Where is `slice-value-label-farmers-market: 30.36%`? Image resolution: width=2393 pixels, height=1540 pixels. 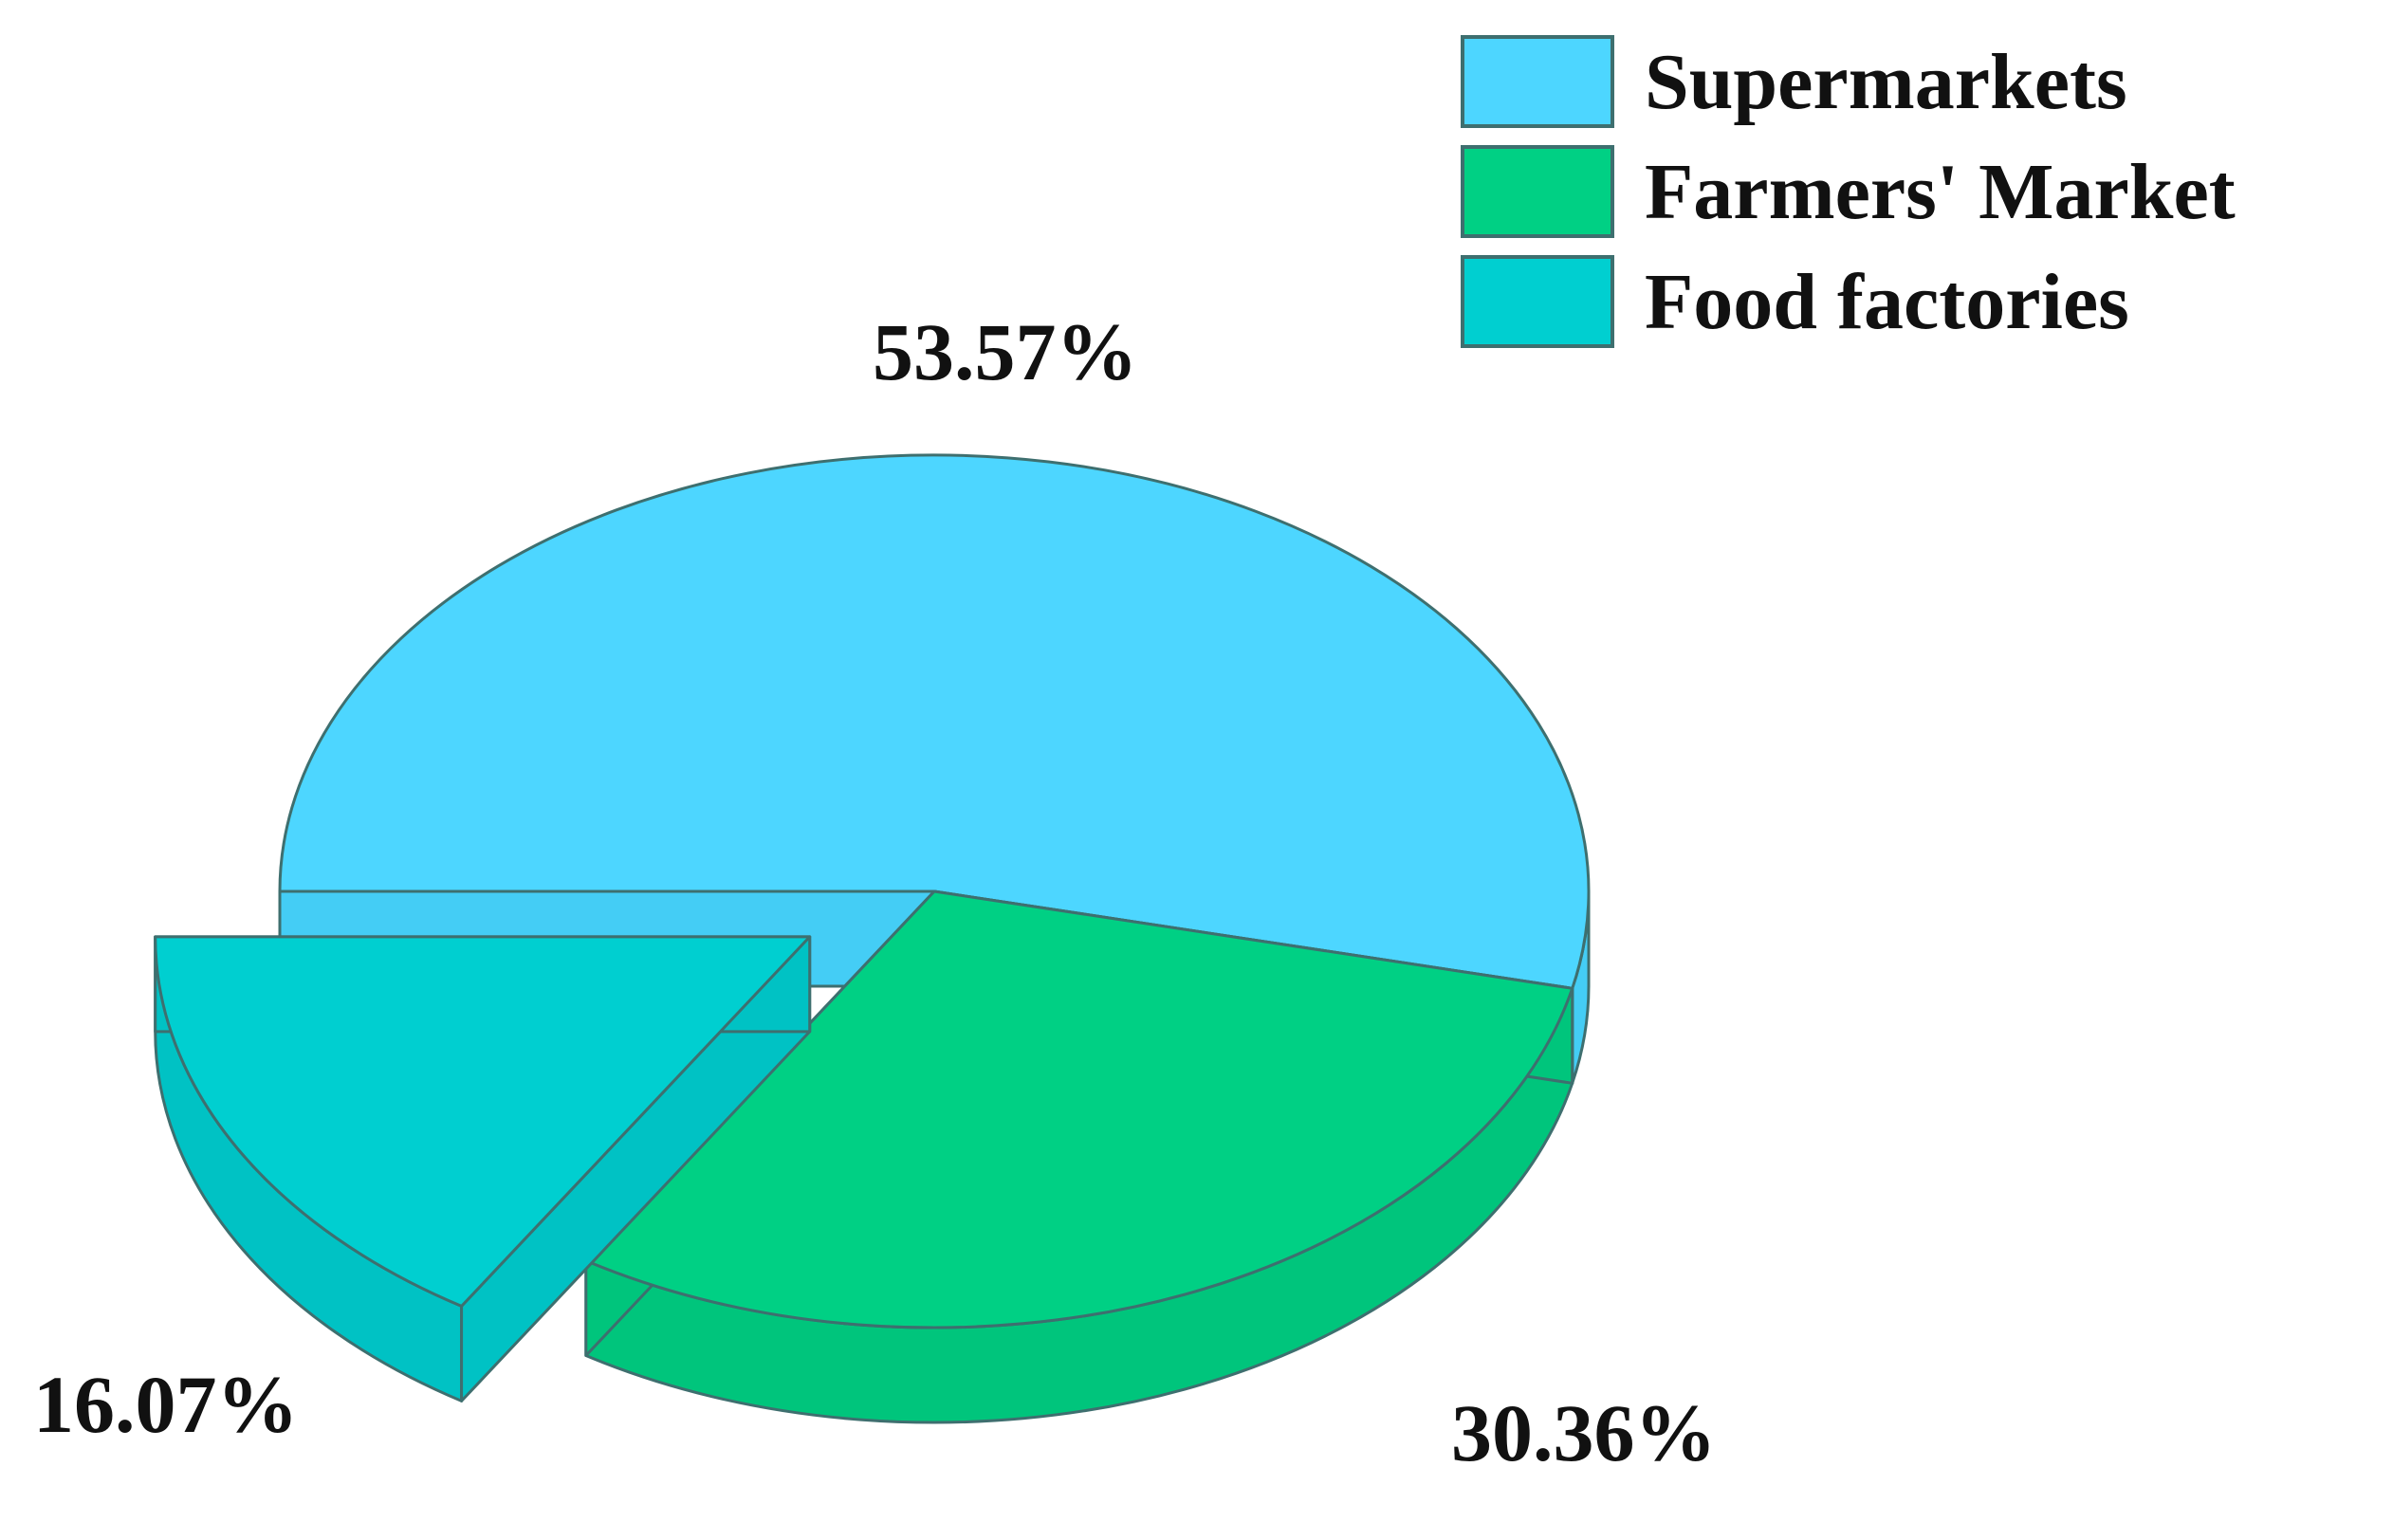
slice-value-label-farmers-market: 30.36% is located at coordinates (1584, 1432).